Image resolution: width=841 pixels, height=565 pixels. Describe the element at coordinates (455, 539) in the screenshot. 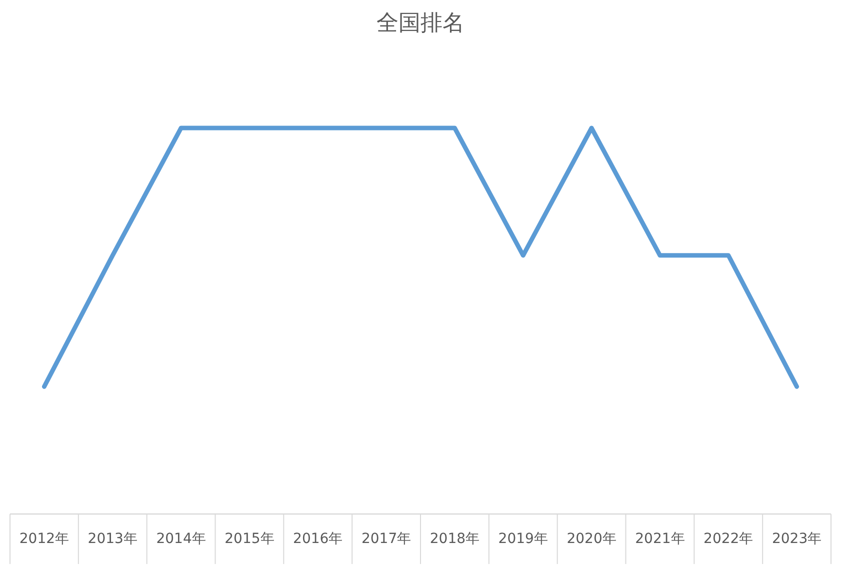

I see `x-tick-label: 2018年` at that location.